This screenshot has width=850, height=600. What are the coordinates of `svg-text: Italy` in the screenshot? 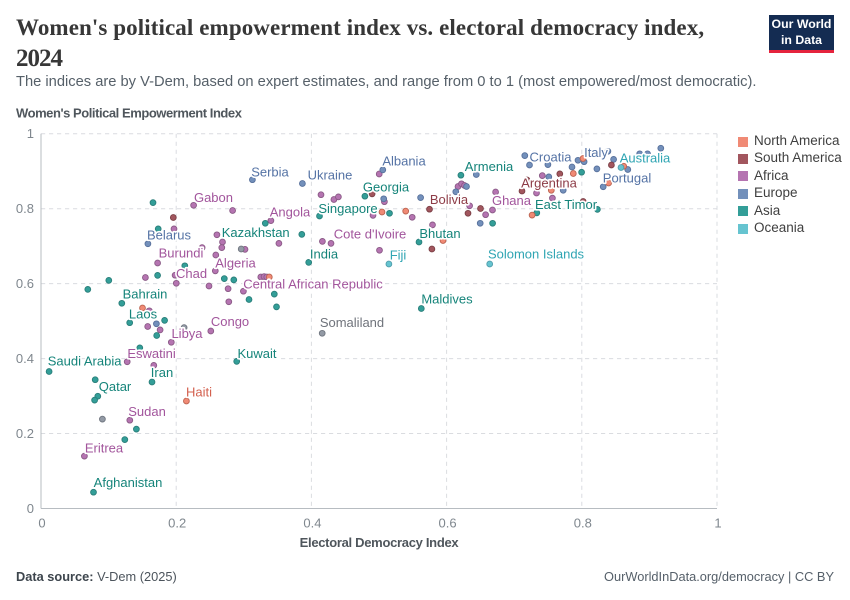 It's located at (596, 152).